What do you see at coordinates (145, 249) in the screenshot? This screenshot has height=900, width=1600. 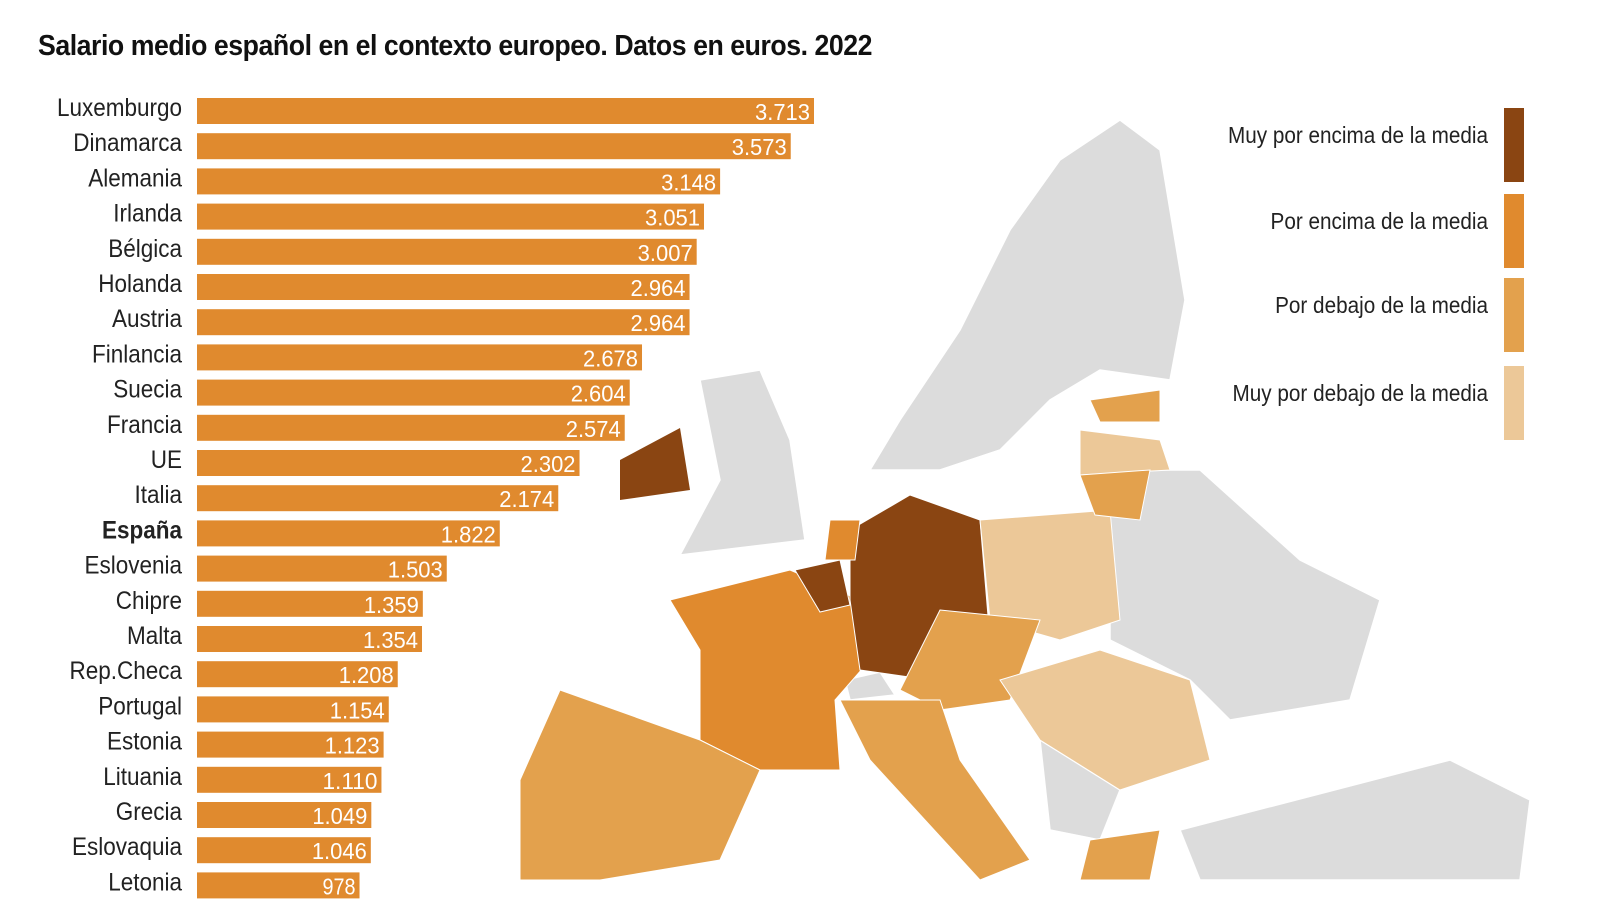 I see `category-label: Bélgica` at bounding box center [145, 249].